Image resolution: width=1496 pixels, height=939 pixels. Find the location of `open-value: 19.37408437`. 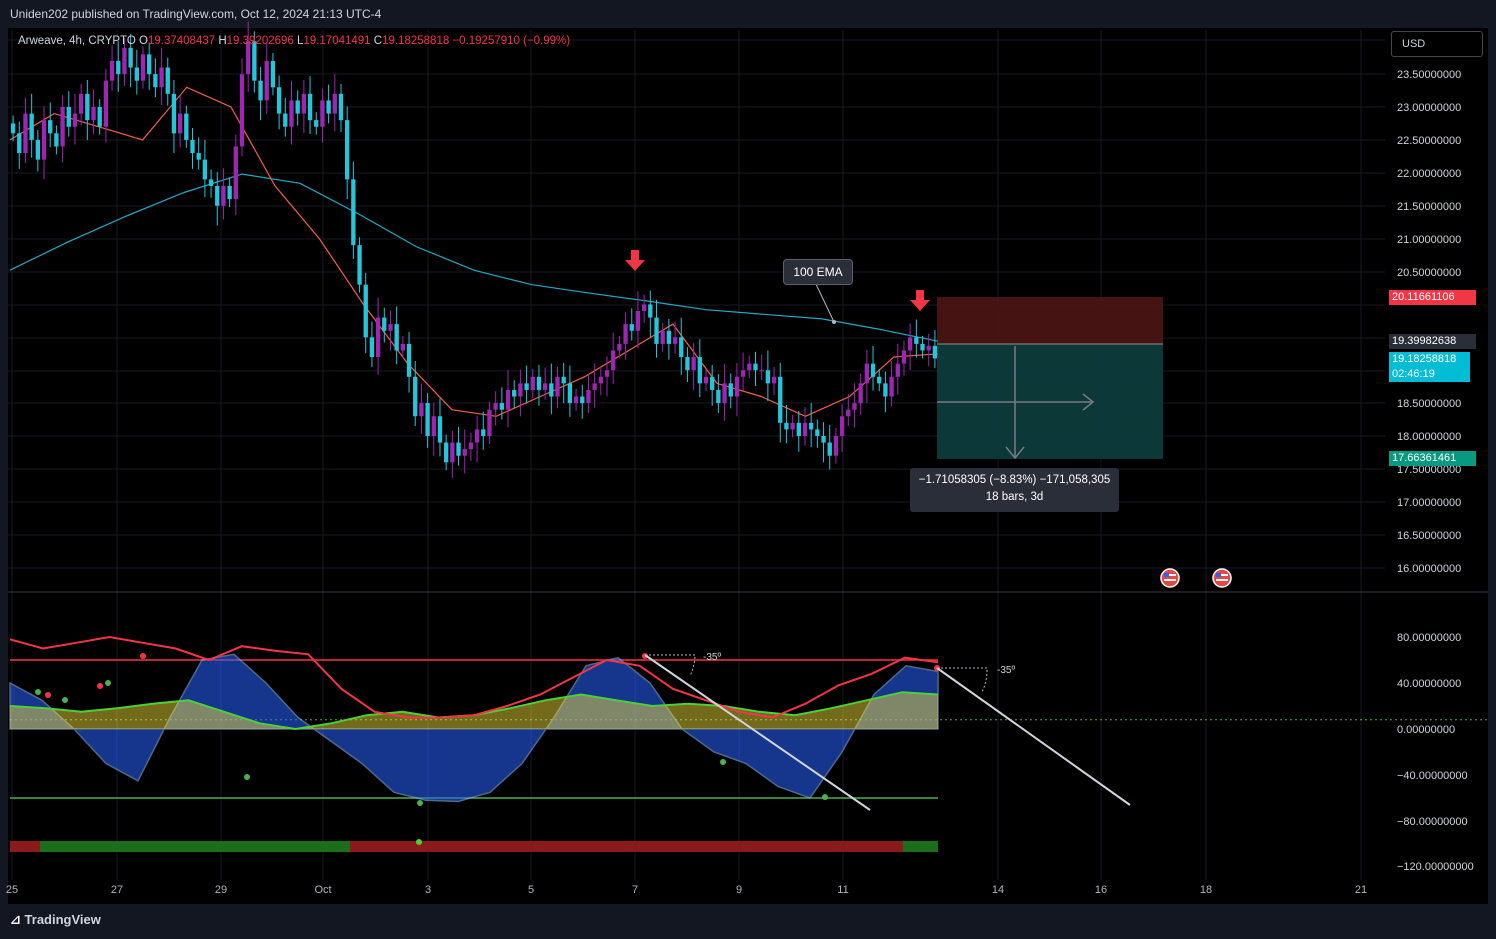

open-value: 19.37408437 is located at coordinates (181, 41).